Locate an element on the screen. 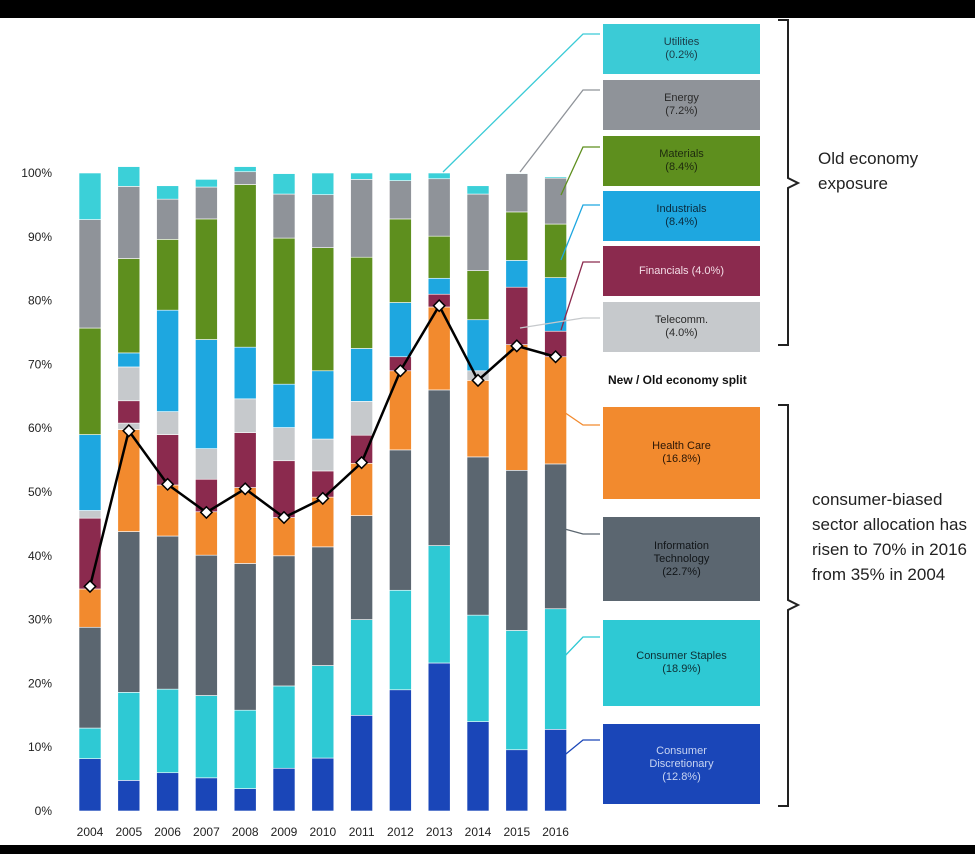  y-tick-label: 80% is located at coordinates (40, 301).